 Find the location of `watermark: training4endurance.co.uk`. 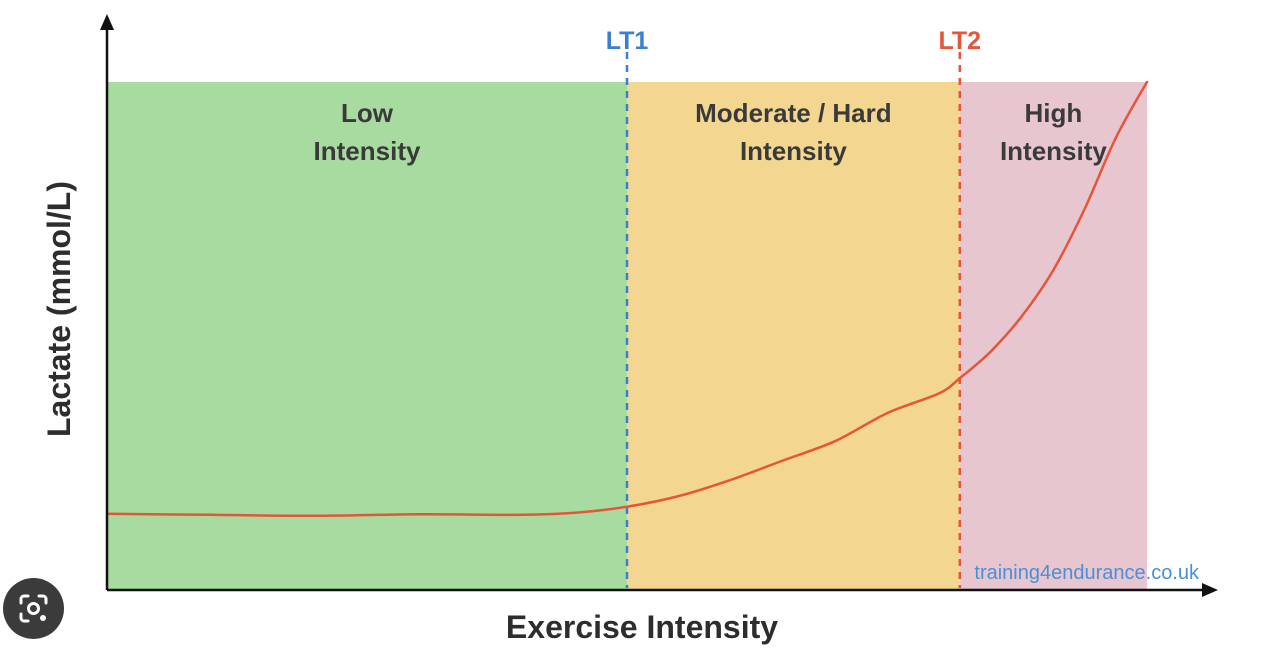

watermark: training4endurance.co.uk is located at coordinates (1087, 573).